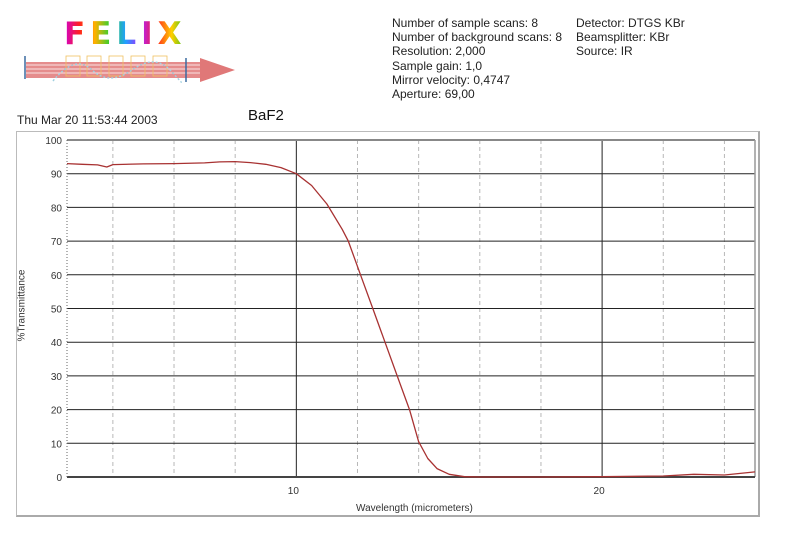 The height and width of the screenshot is (538, 800). I want to click on y-tick-label: 20, so click(57, 411).